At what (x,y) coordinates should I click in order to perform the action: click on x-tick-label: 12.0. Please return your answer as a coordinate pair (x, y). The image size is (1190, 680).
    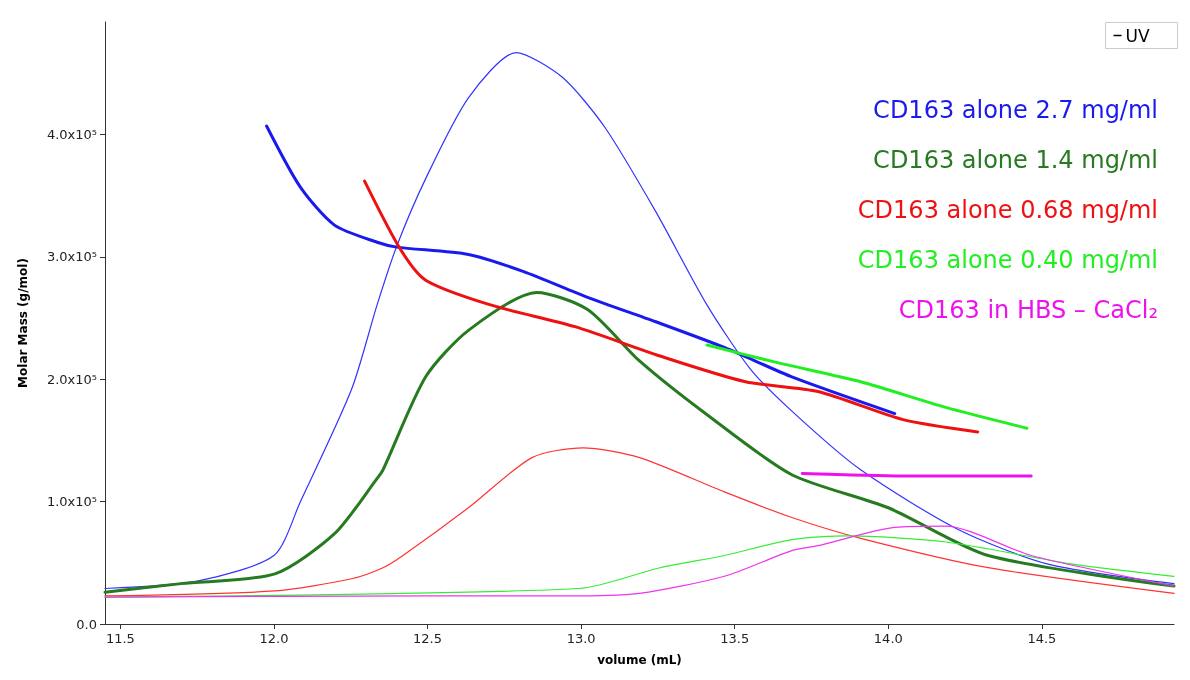
    Looking at the image, I should click on (274, 638).